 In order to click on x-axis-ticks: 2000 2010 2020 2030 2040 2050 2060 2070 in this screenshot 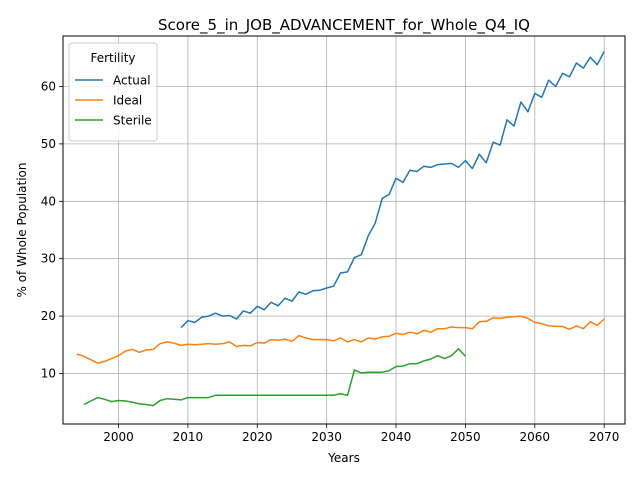, I will do `click(361, 434)`.